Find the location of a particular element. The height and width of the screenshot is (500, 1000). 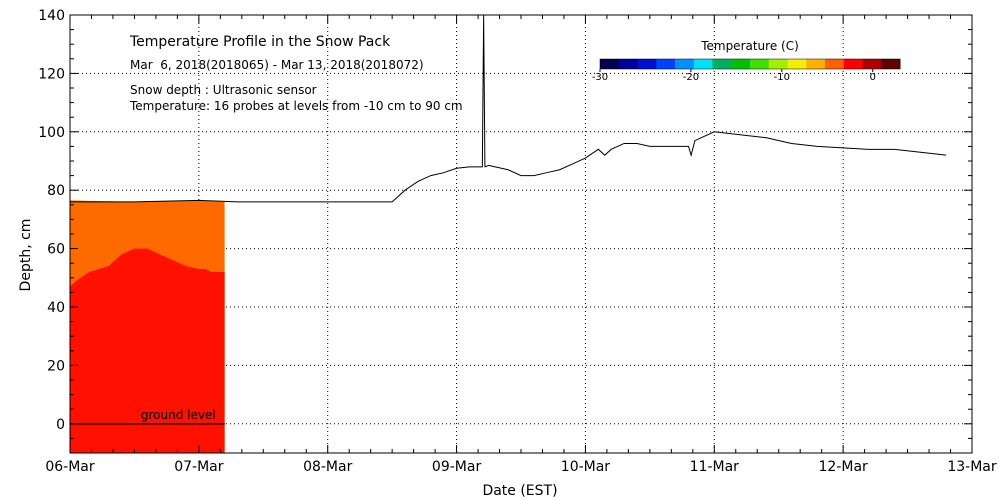

chart-title: Temperature Profile in the Snow Pack is located at coordinates (260, 42).